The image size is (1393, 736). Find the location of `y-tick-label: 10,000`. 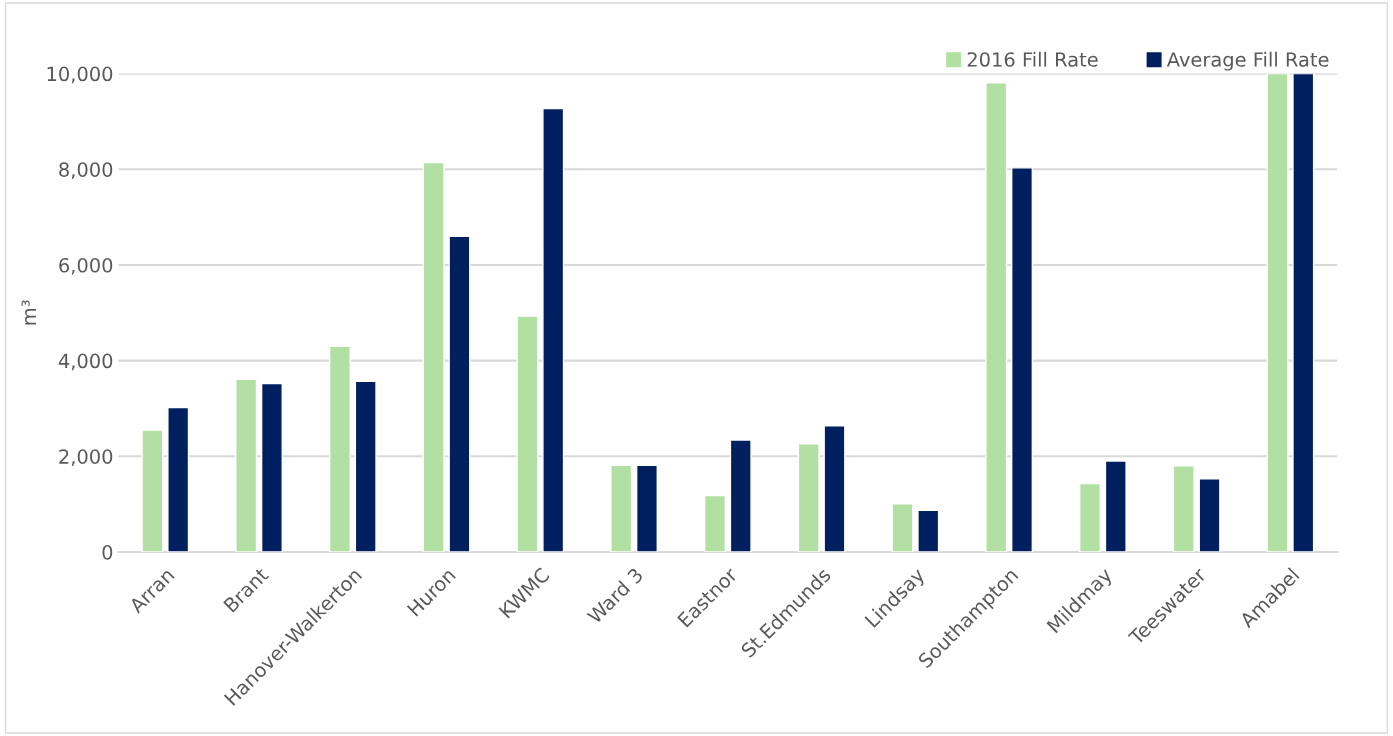

y-tick-label: 10,000 is located at coordinates (80, 75).